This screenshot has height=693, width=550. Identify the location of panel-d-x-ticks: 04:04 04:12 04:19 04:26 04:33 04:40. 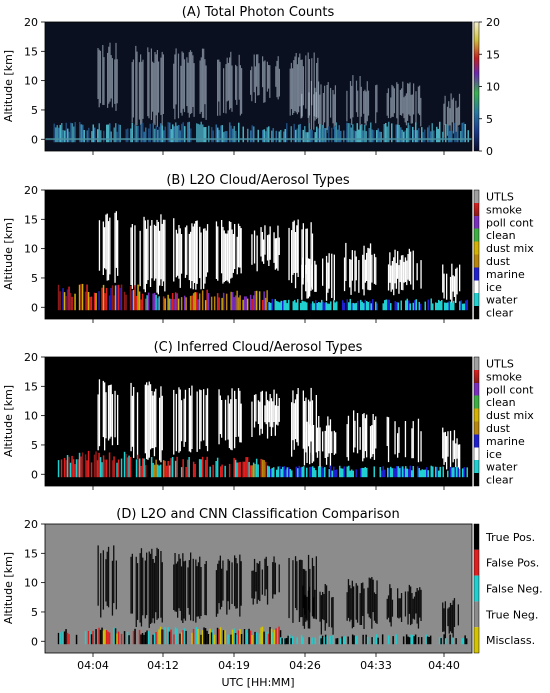
(268, 662).